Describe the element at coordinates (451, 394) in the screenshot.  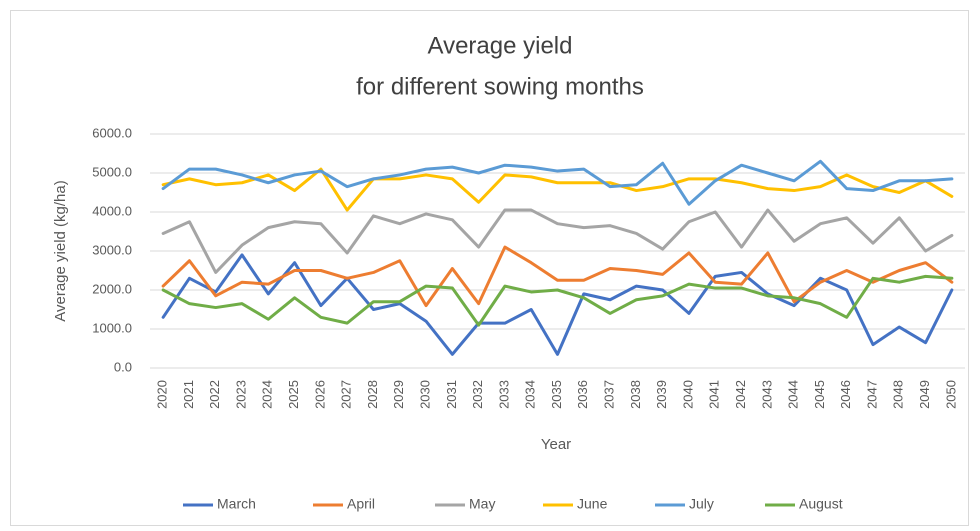
I see `x-tick-label: 2031` at that location.